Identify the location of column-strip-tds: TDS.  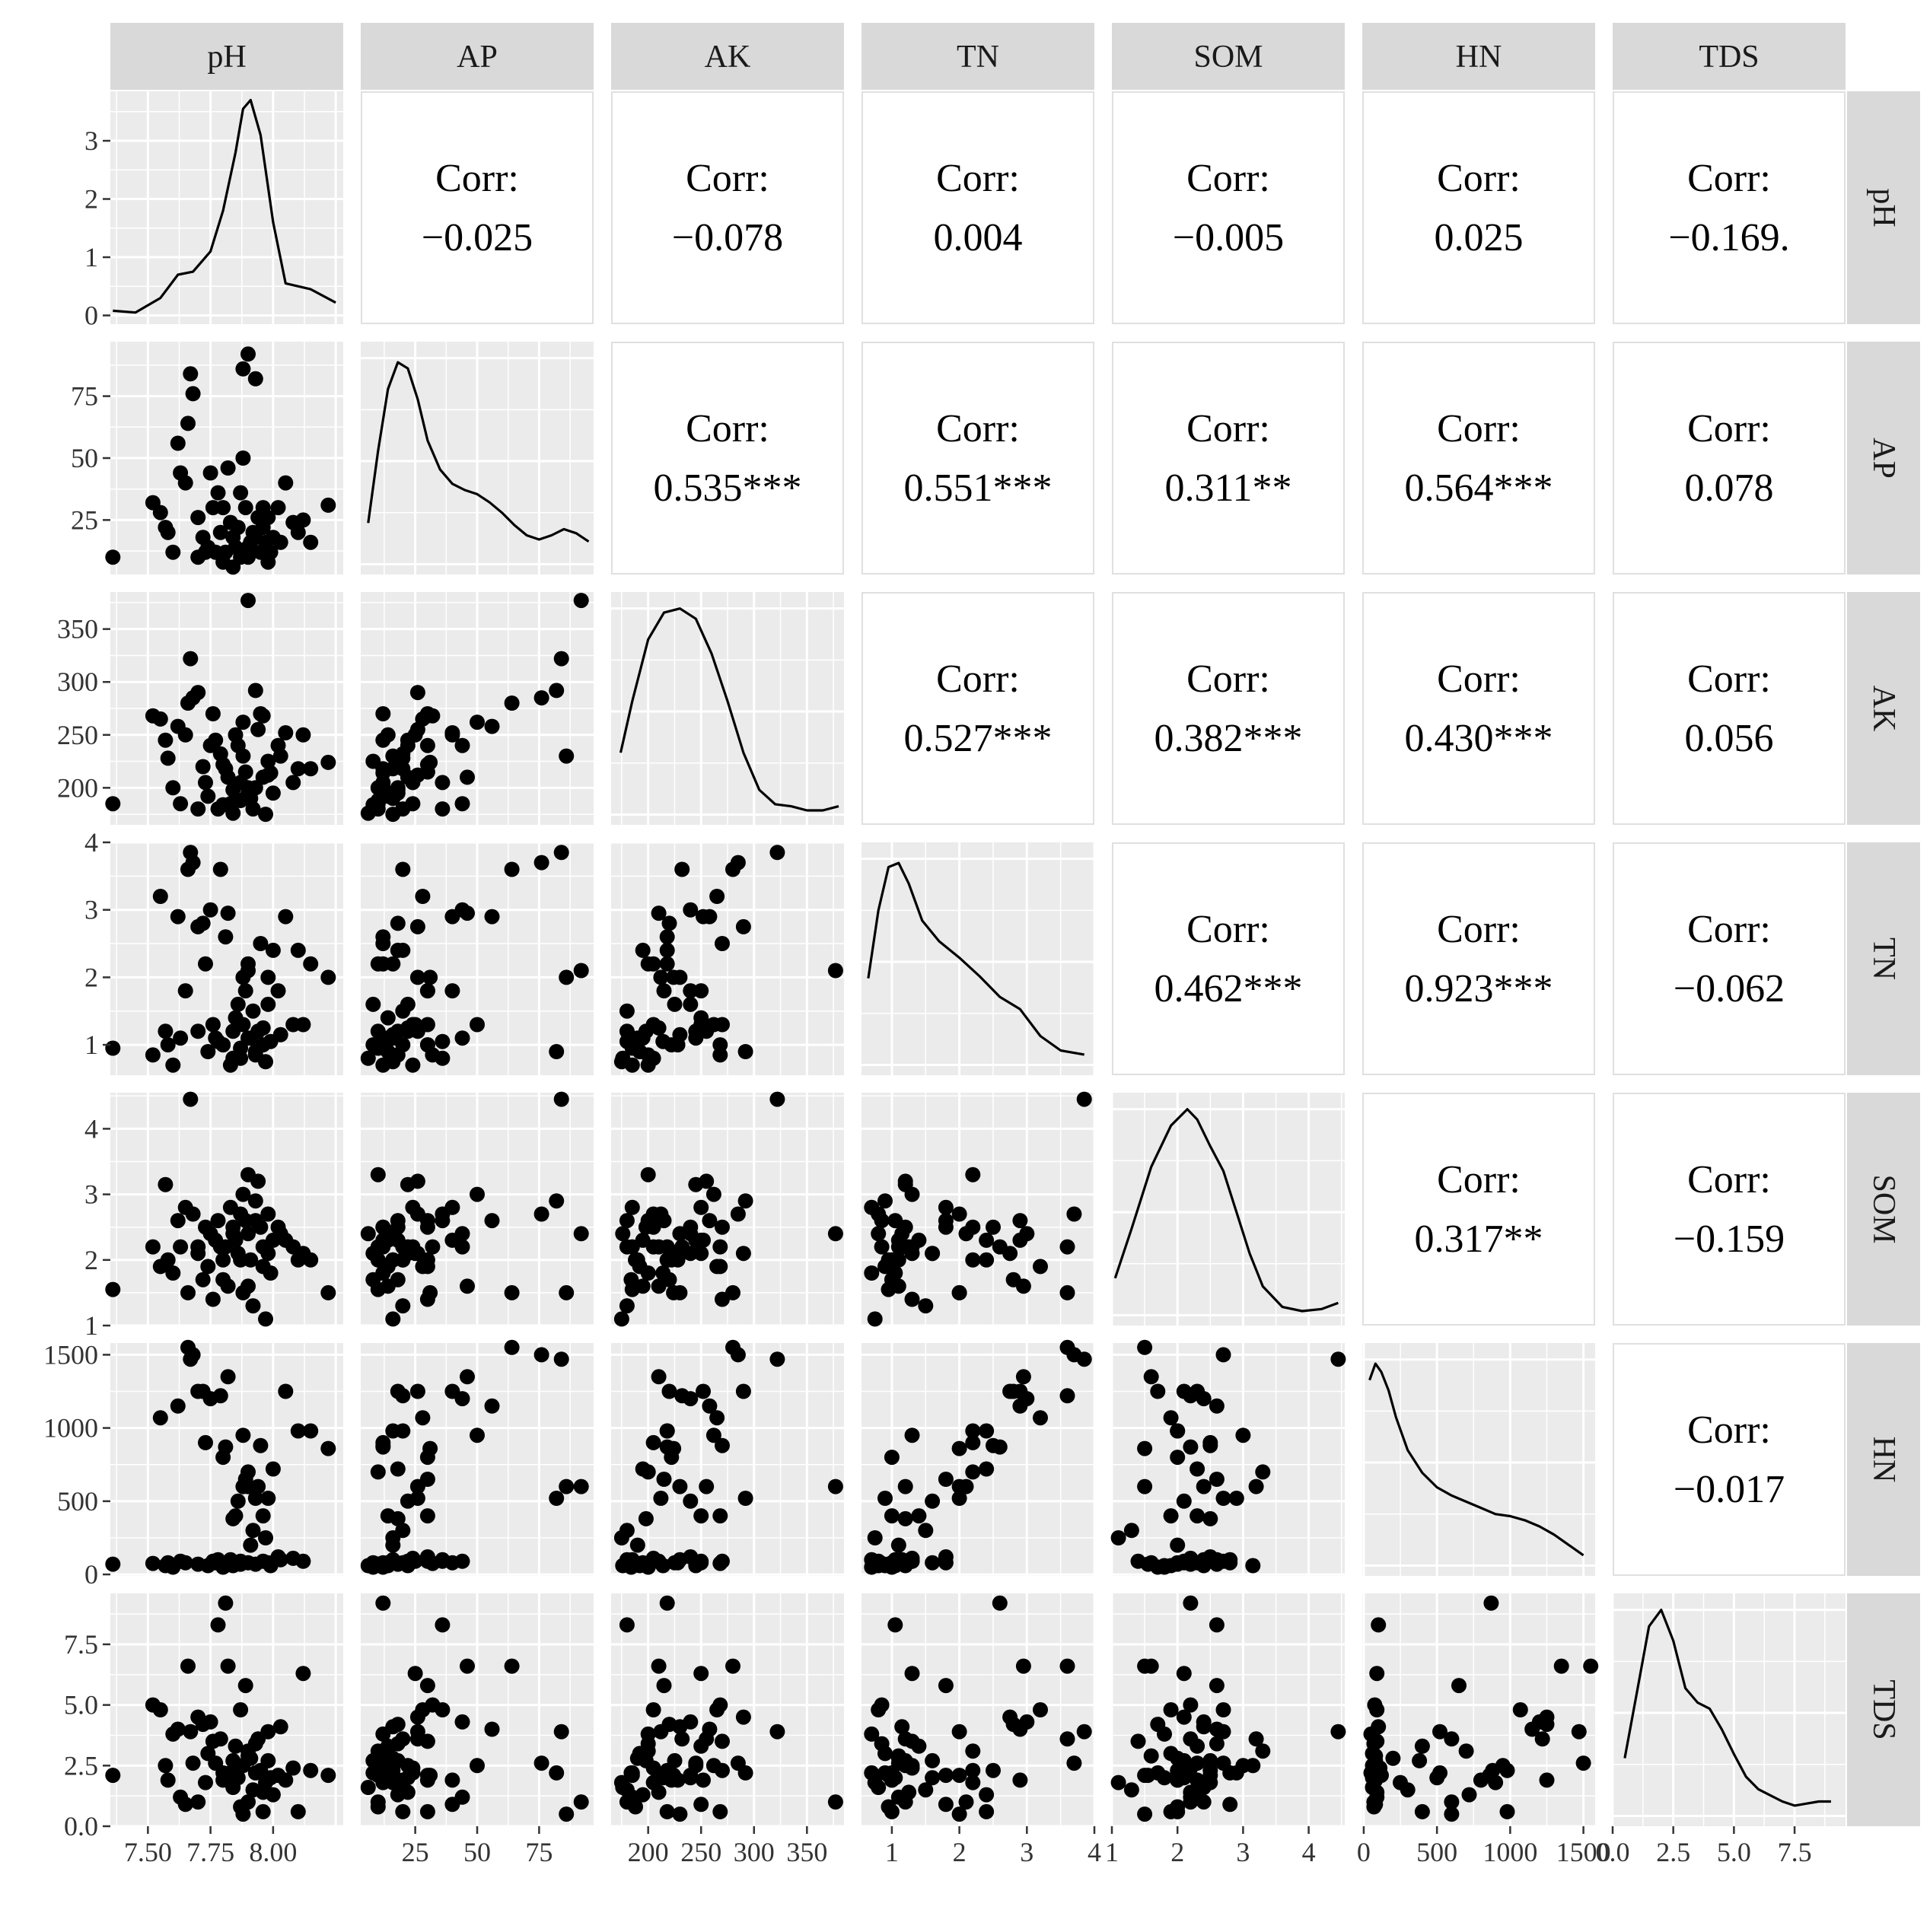
(1729, 57).